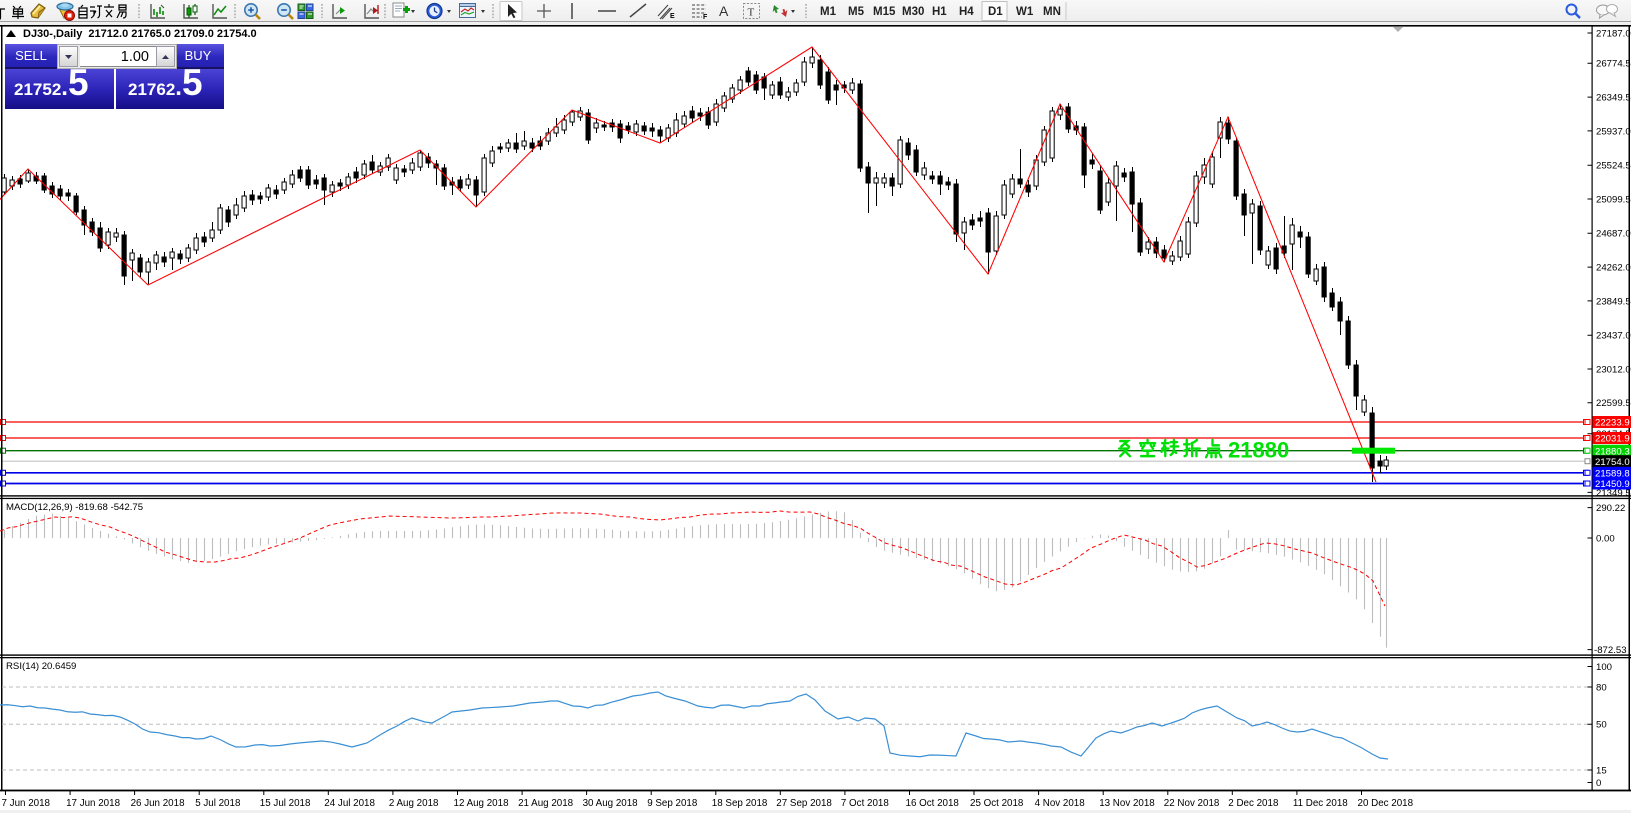 The height and width of the screenshot is (813, 1631). What do you see at coordinates (1601, 687) in the screenshot?
I see `svg-text: 80` at bounding box center [1601, 687].